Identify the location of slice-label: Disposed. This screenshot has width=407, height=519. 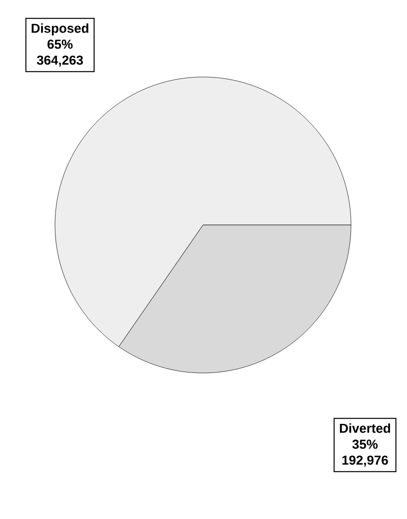
(60, 29).